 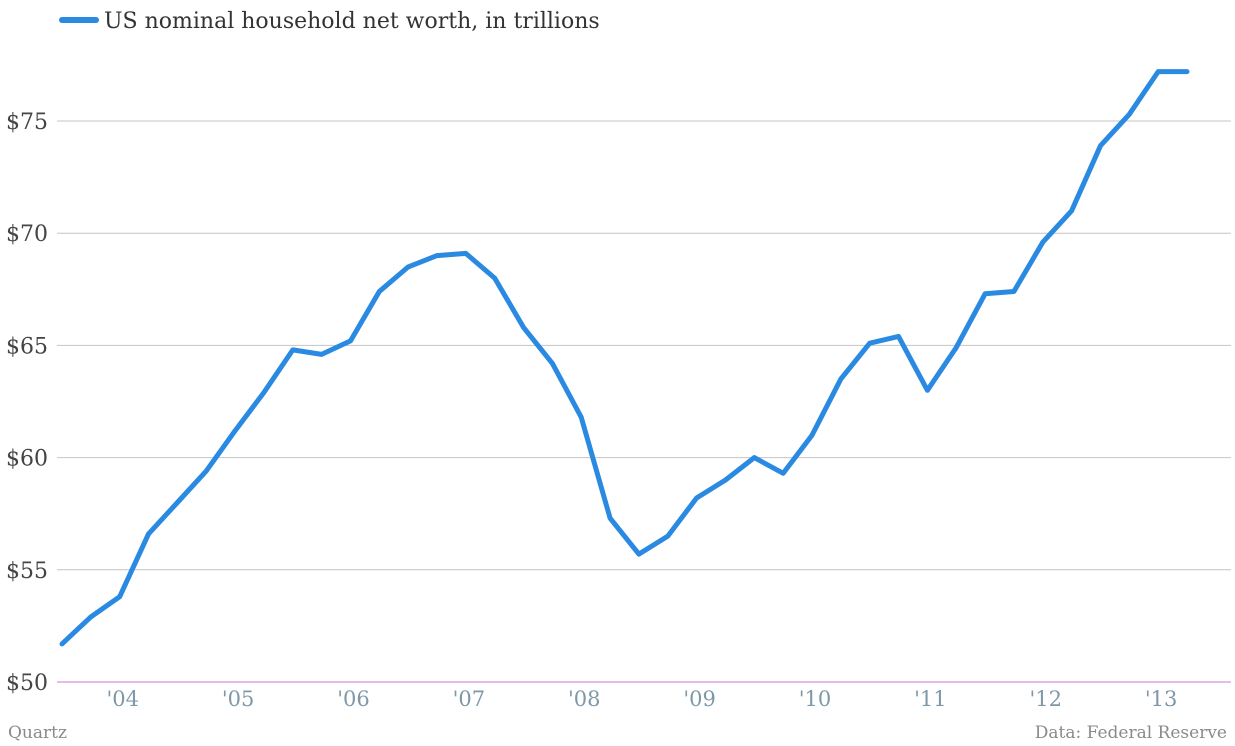 I want to click on y-tick-label: $75, so click(x=27, y=122).